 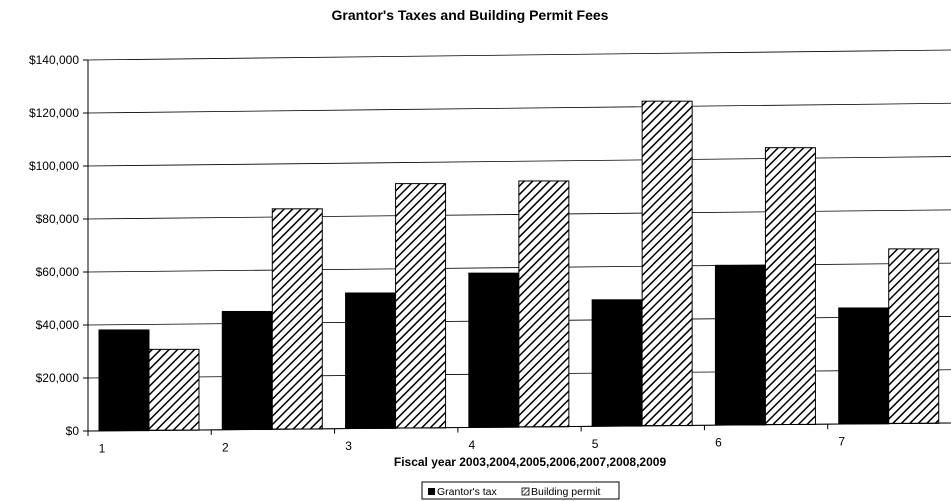 What do you see at coordinates (470, 15) in the screenshot?
I see `chart-title: Grantor's Taxes and Building Permit Fees` at bounding box center [470, 15].